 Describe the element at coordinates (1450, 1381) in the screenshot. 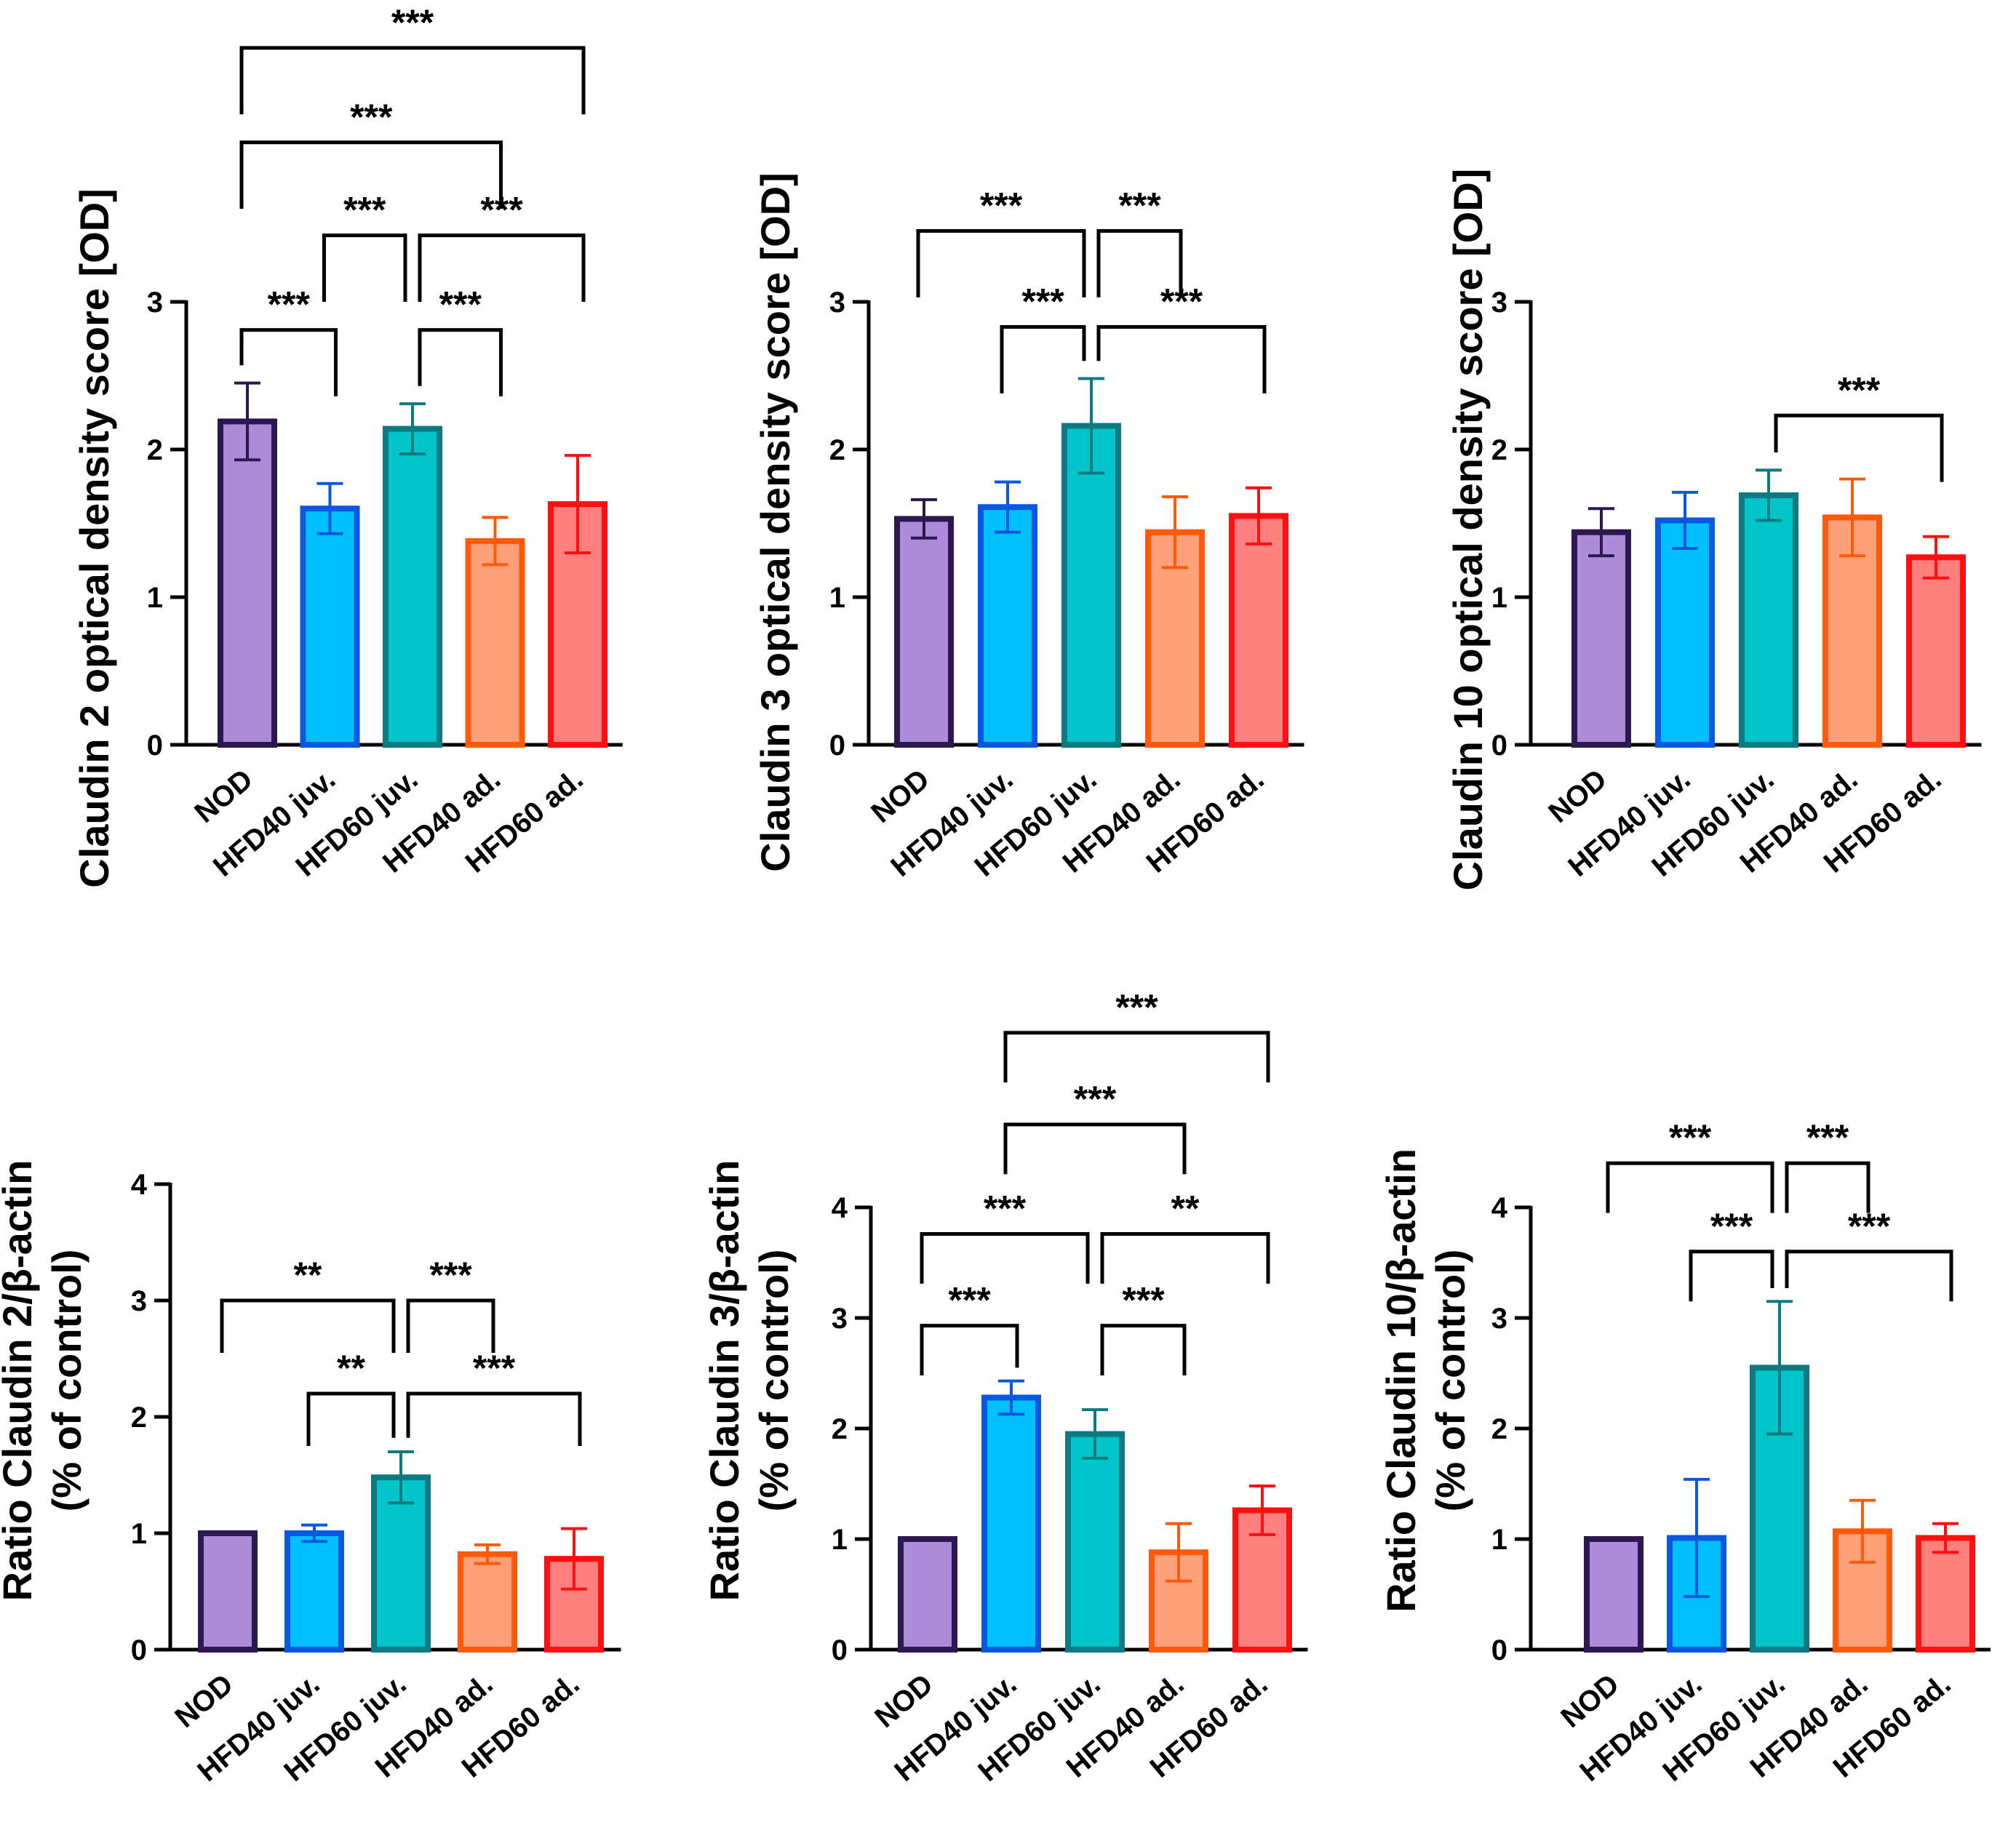

I see `y-axis-title-line: (% of control)` at that location.